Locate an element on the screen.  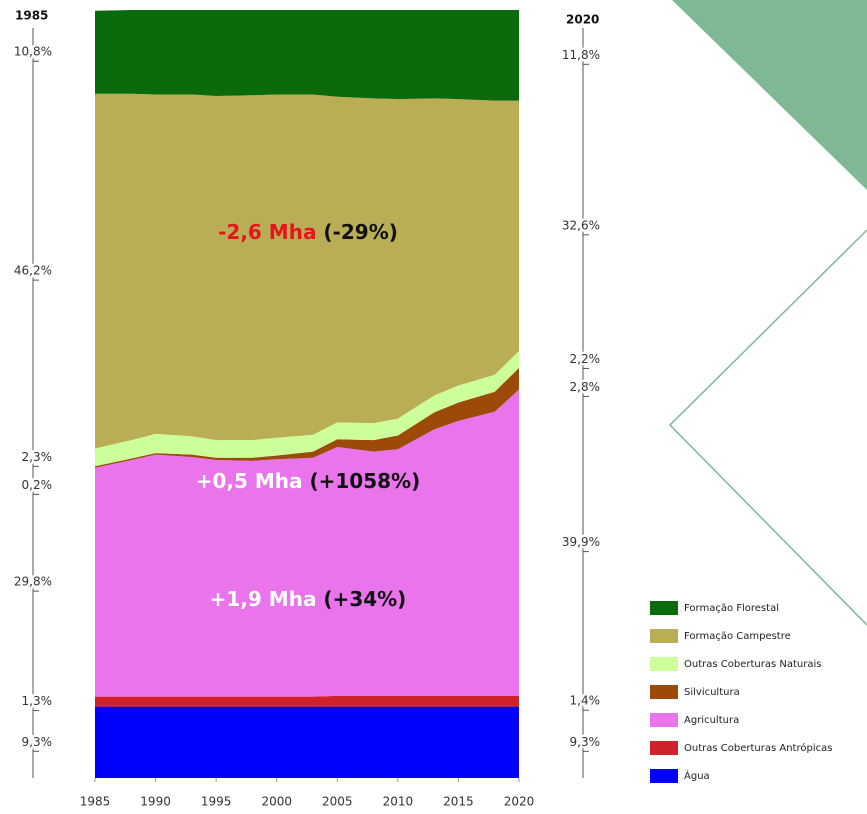
side-label: 2,2% is located at coordinates (585, 359).